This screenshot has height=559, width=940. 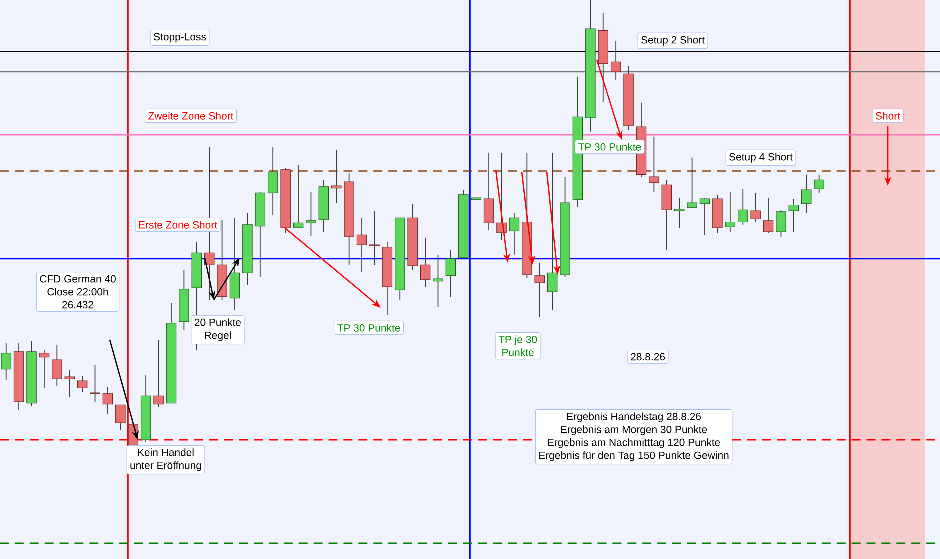 I want to click on annotation: Ergebnis am Nachmitttag 120 Punkte, so click(x=634, y=443).